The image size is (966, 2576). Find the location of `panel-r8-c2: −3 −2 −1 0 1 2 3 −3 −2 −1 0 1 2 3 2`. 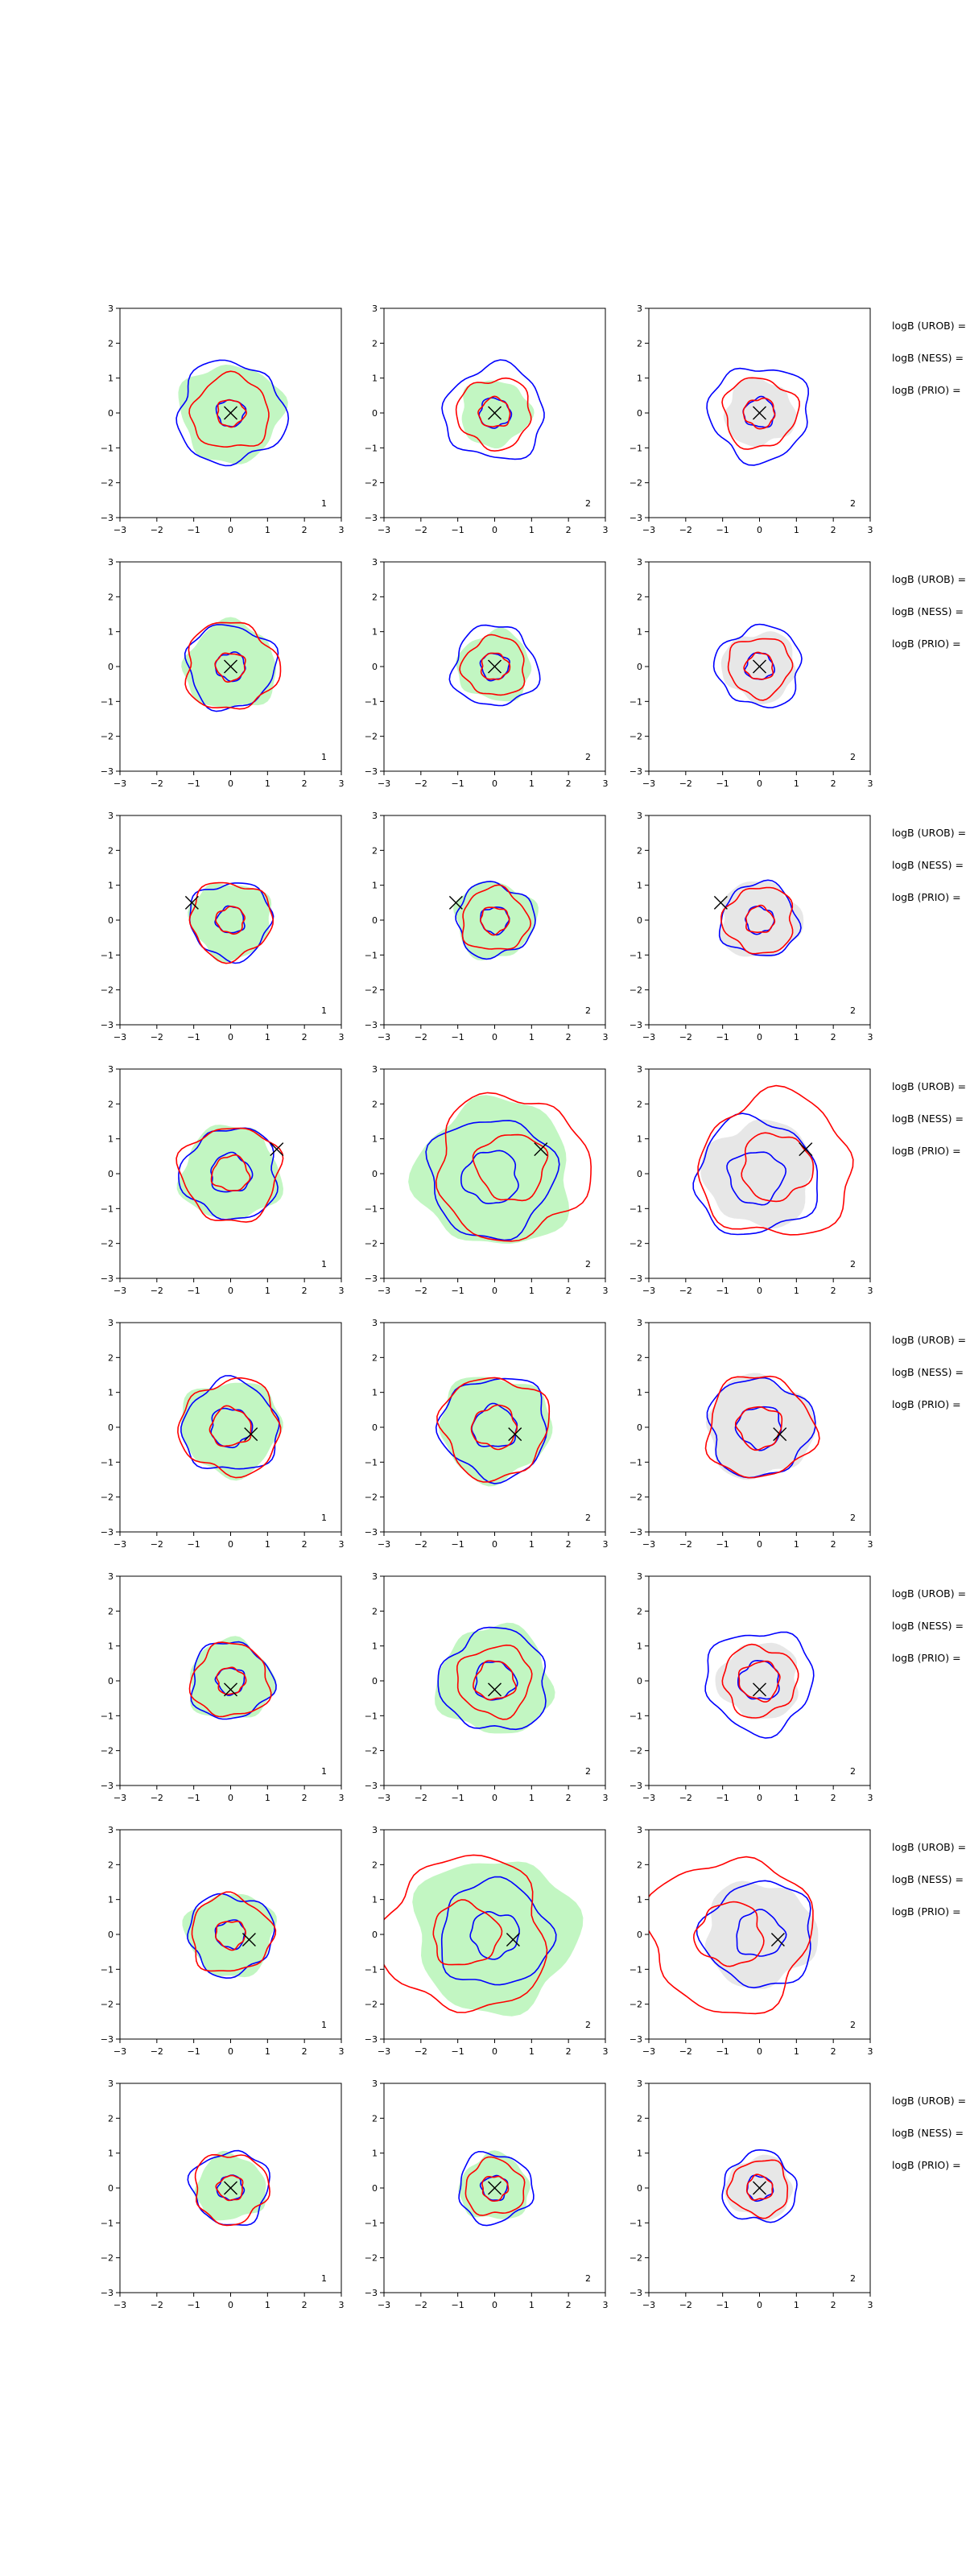

panel-r8-c2: −3 −2 −1 0 1 2 3 −3 −2 −1 0 1 2 3 2 is located at coordinates (487, 2194).